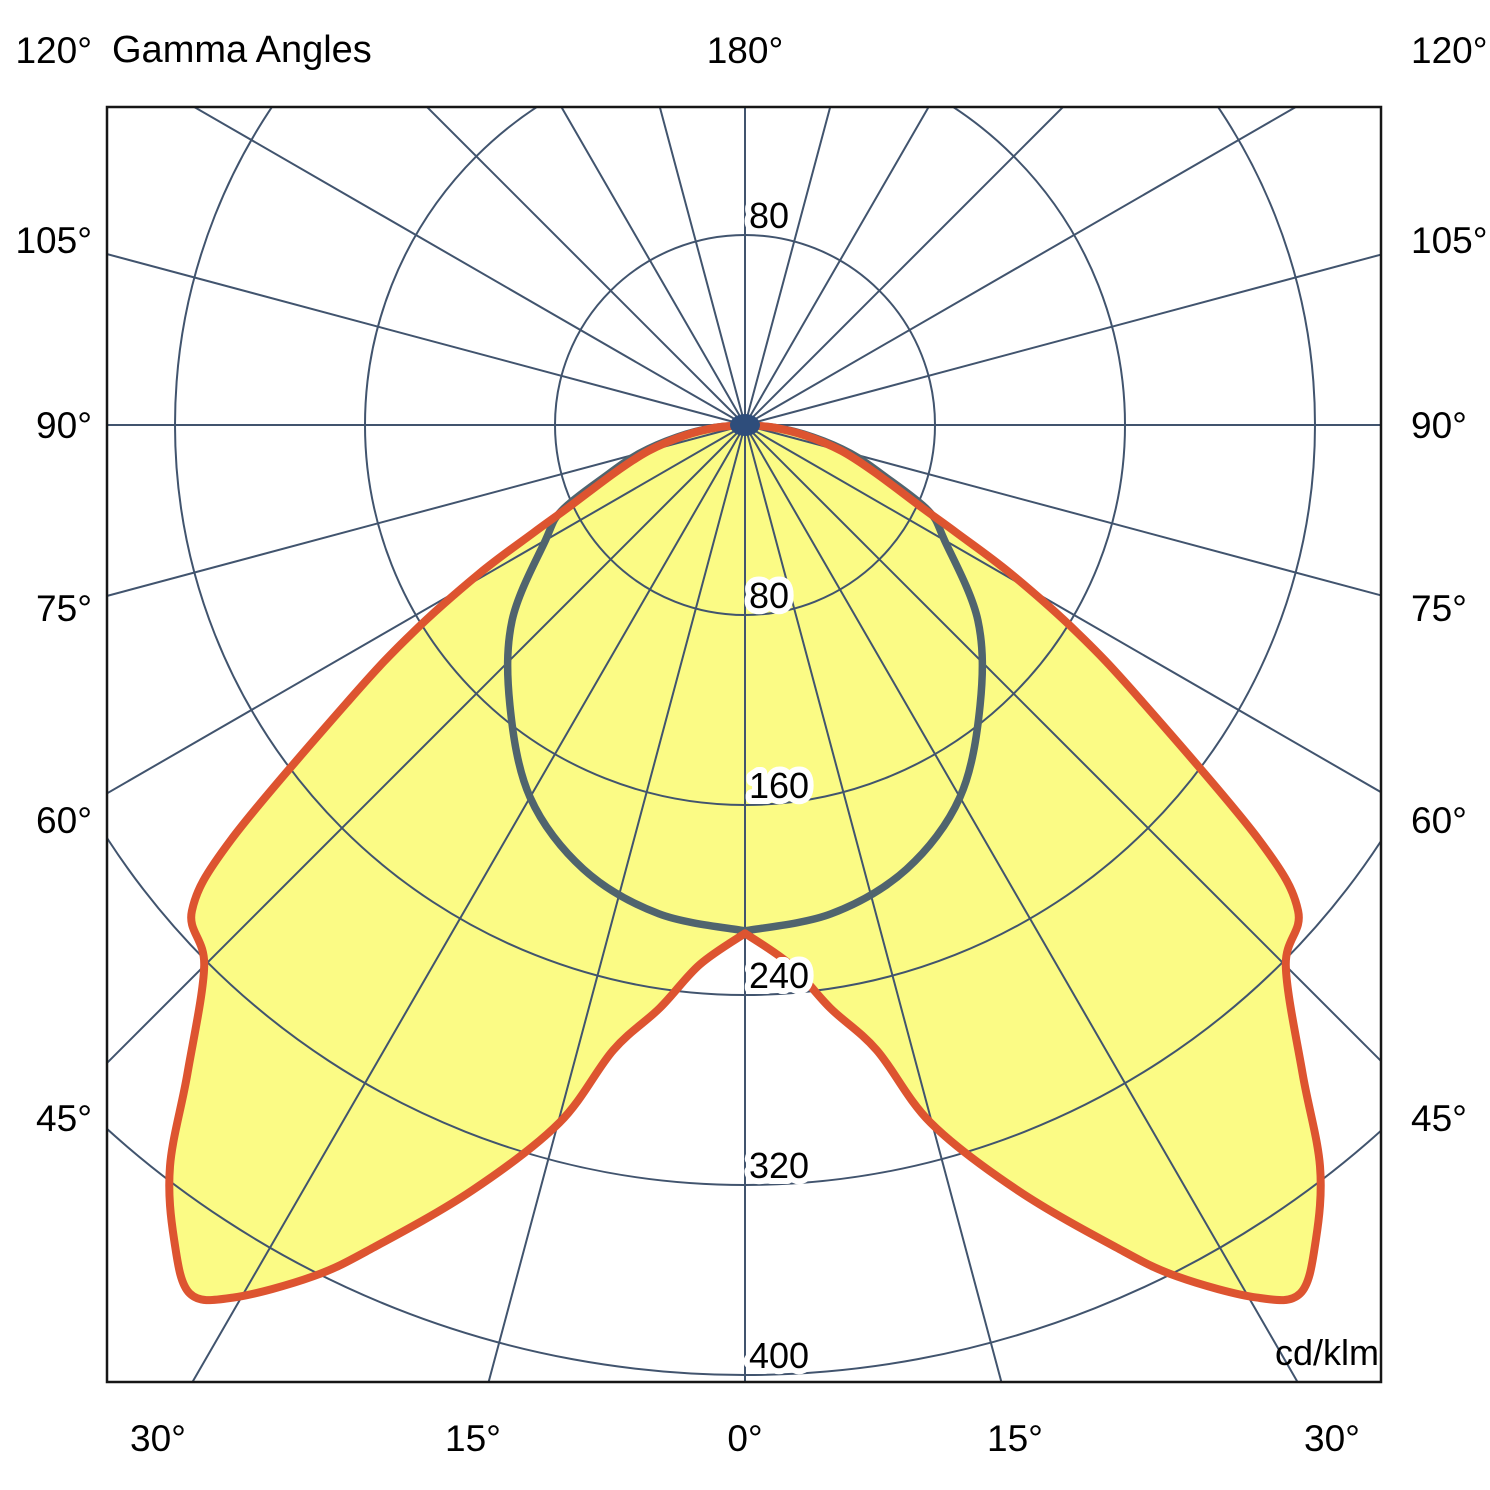  Describe the element at coordinates (744, 1438) in the screenshot. I see `bottom-angle-label-2: 0°` at that location.